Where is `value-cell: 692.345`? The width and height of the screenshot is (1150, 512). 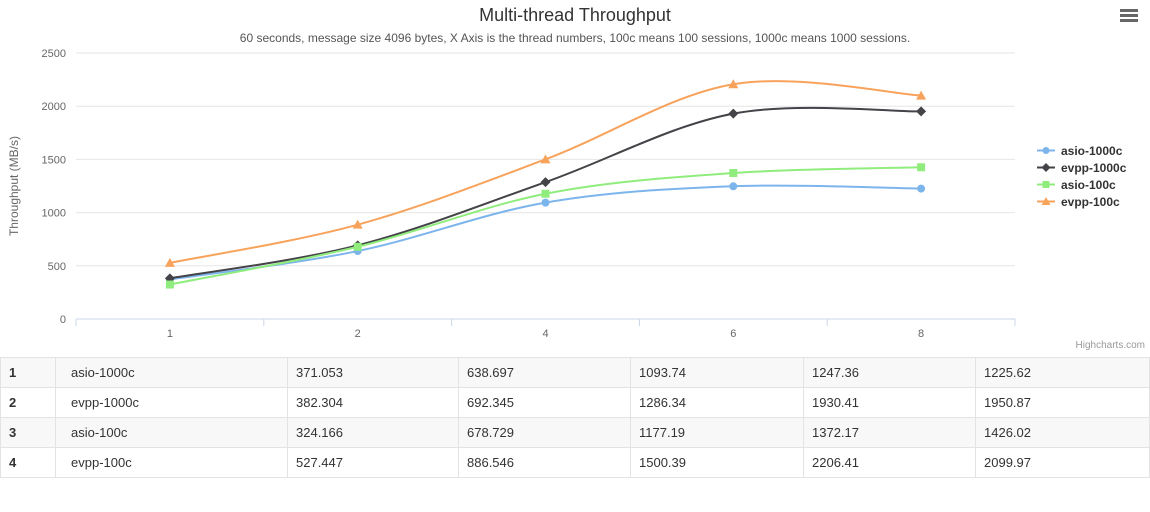
value-cell: 692.345 is located at coordinates (544, 402).